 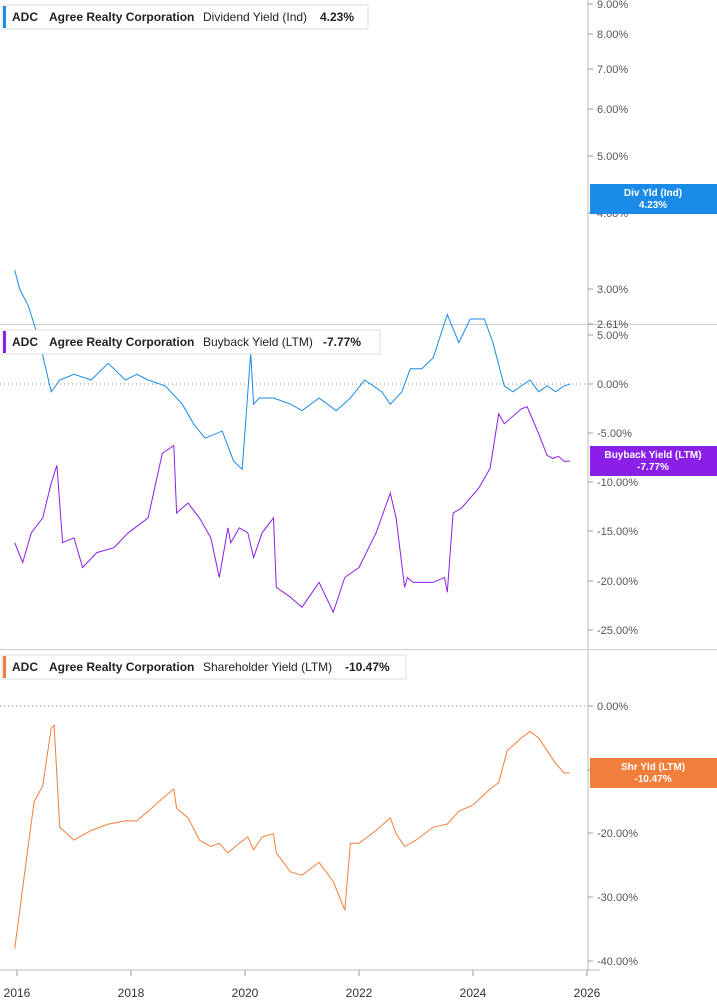 I want to click on y-tick-label: -30.00%, so click(x=617, y=898).